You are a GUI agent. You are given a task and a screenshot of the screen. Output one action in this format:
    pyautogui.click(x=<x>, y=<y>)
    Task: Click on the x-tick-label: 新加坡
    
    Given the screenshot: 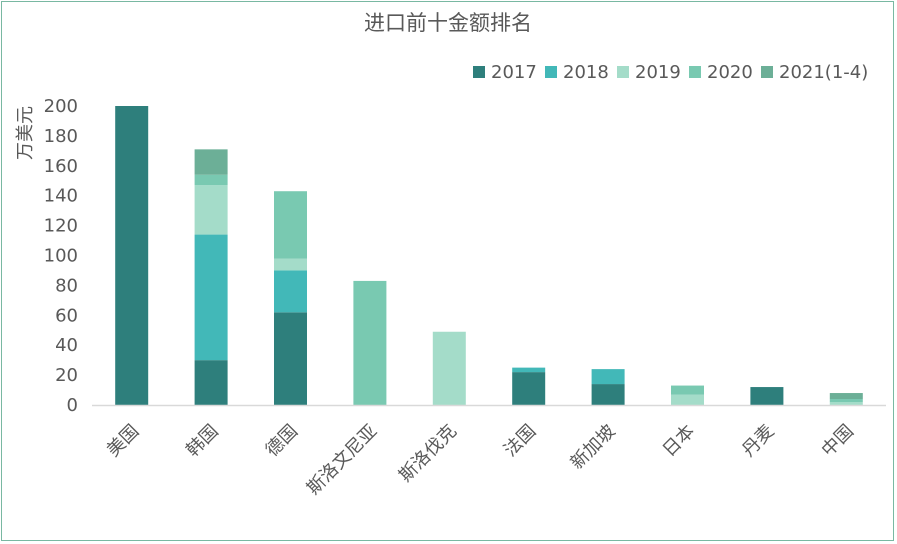 What is the action you would take?
    pyautogui.click(x=593, y=447)
    